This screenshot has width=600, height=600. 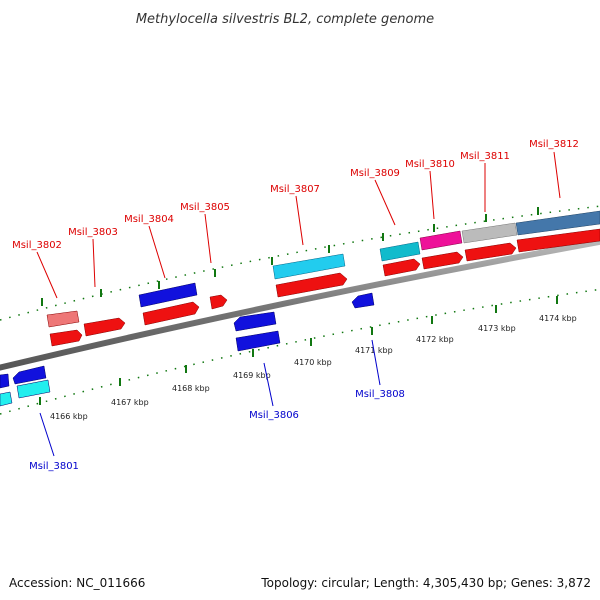 I want to click on gene-arrow-msil-3804-cds, so click(x=171, y=313).